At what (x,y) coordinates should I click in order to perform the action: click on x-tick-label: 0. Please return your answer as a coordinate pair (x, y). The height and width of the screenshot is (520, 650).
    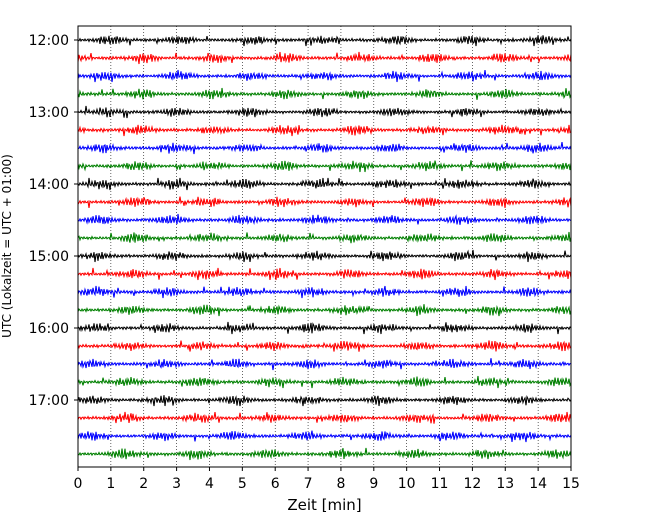
    Looking at the image, I should click on (78, 484).